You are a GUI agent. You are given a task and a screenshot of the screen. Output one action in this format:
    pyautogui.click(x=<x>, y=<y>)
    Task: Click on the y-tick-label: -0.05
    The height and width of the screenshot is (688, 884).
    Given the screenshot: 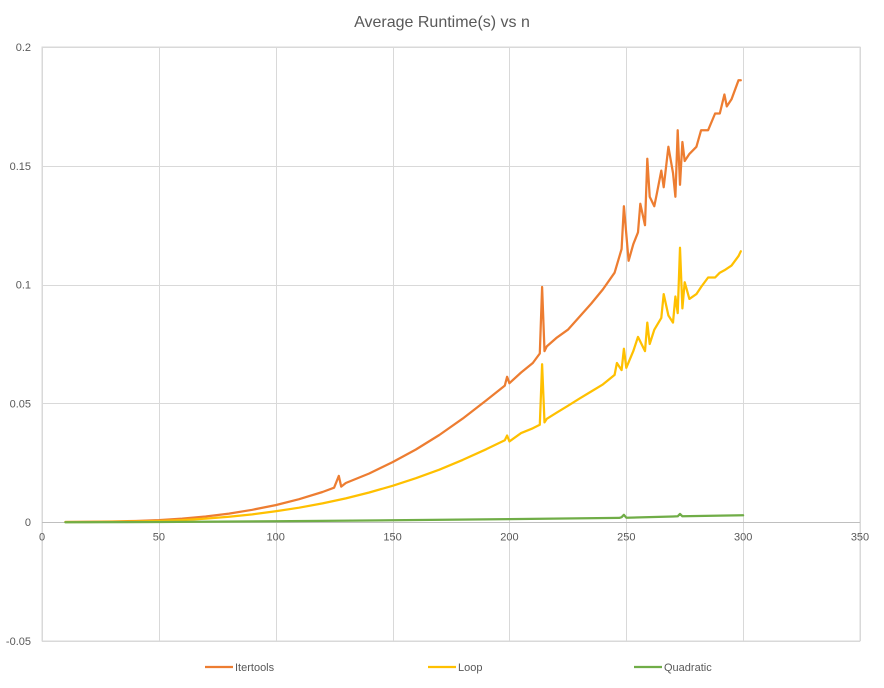 What is the action you would take?
    pyautogui.click(x=18, y=642)
    